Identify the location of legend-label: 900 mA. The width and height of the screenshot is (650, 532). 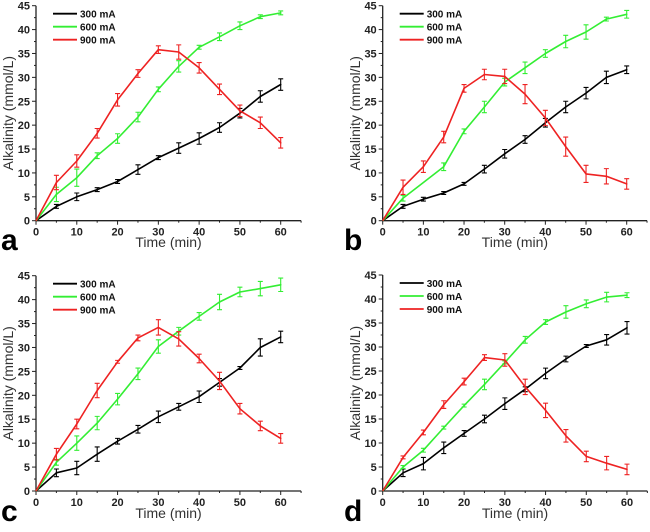
(98, 41).